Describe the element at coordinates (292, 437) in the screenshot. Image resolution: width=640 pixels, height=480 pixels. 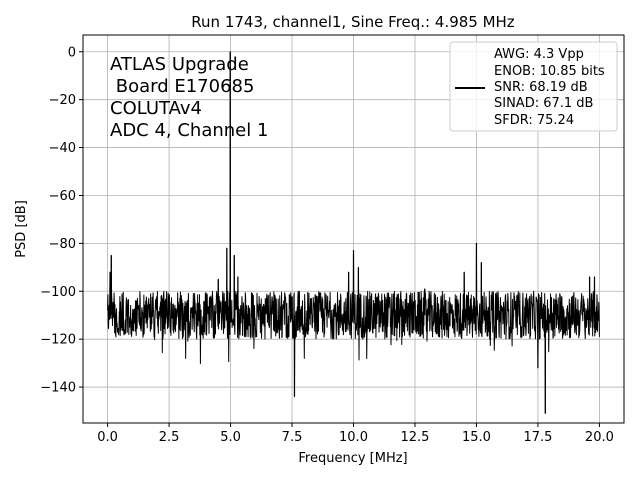
I see `x-tick-label: 7.5` at that location.